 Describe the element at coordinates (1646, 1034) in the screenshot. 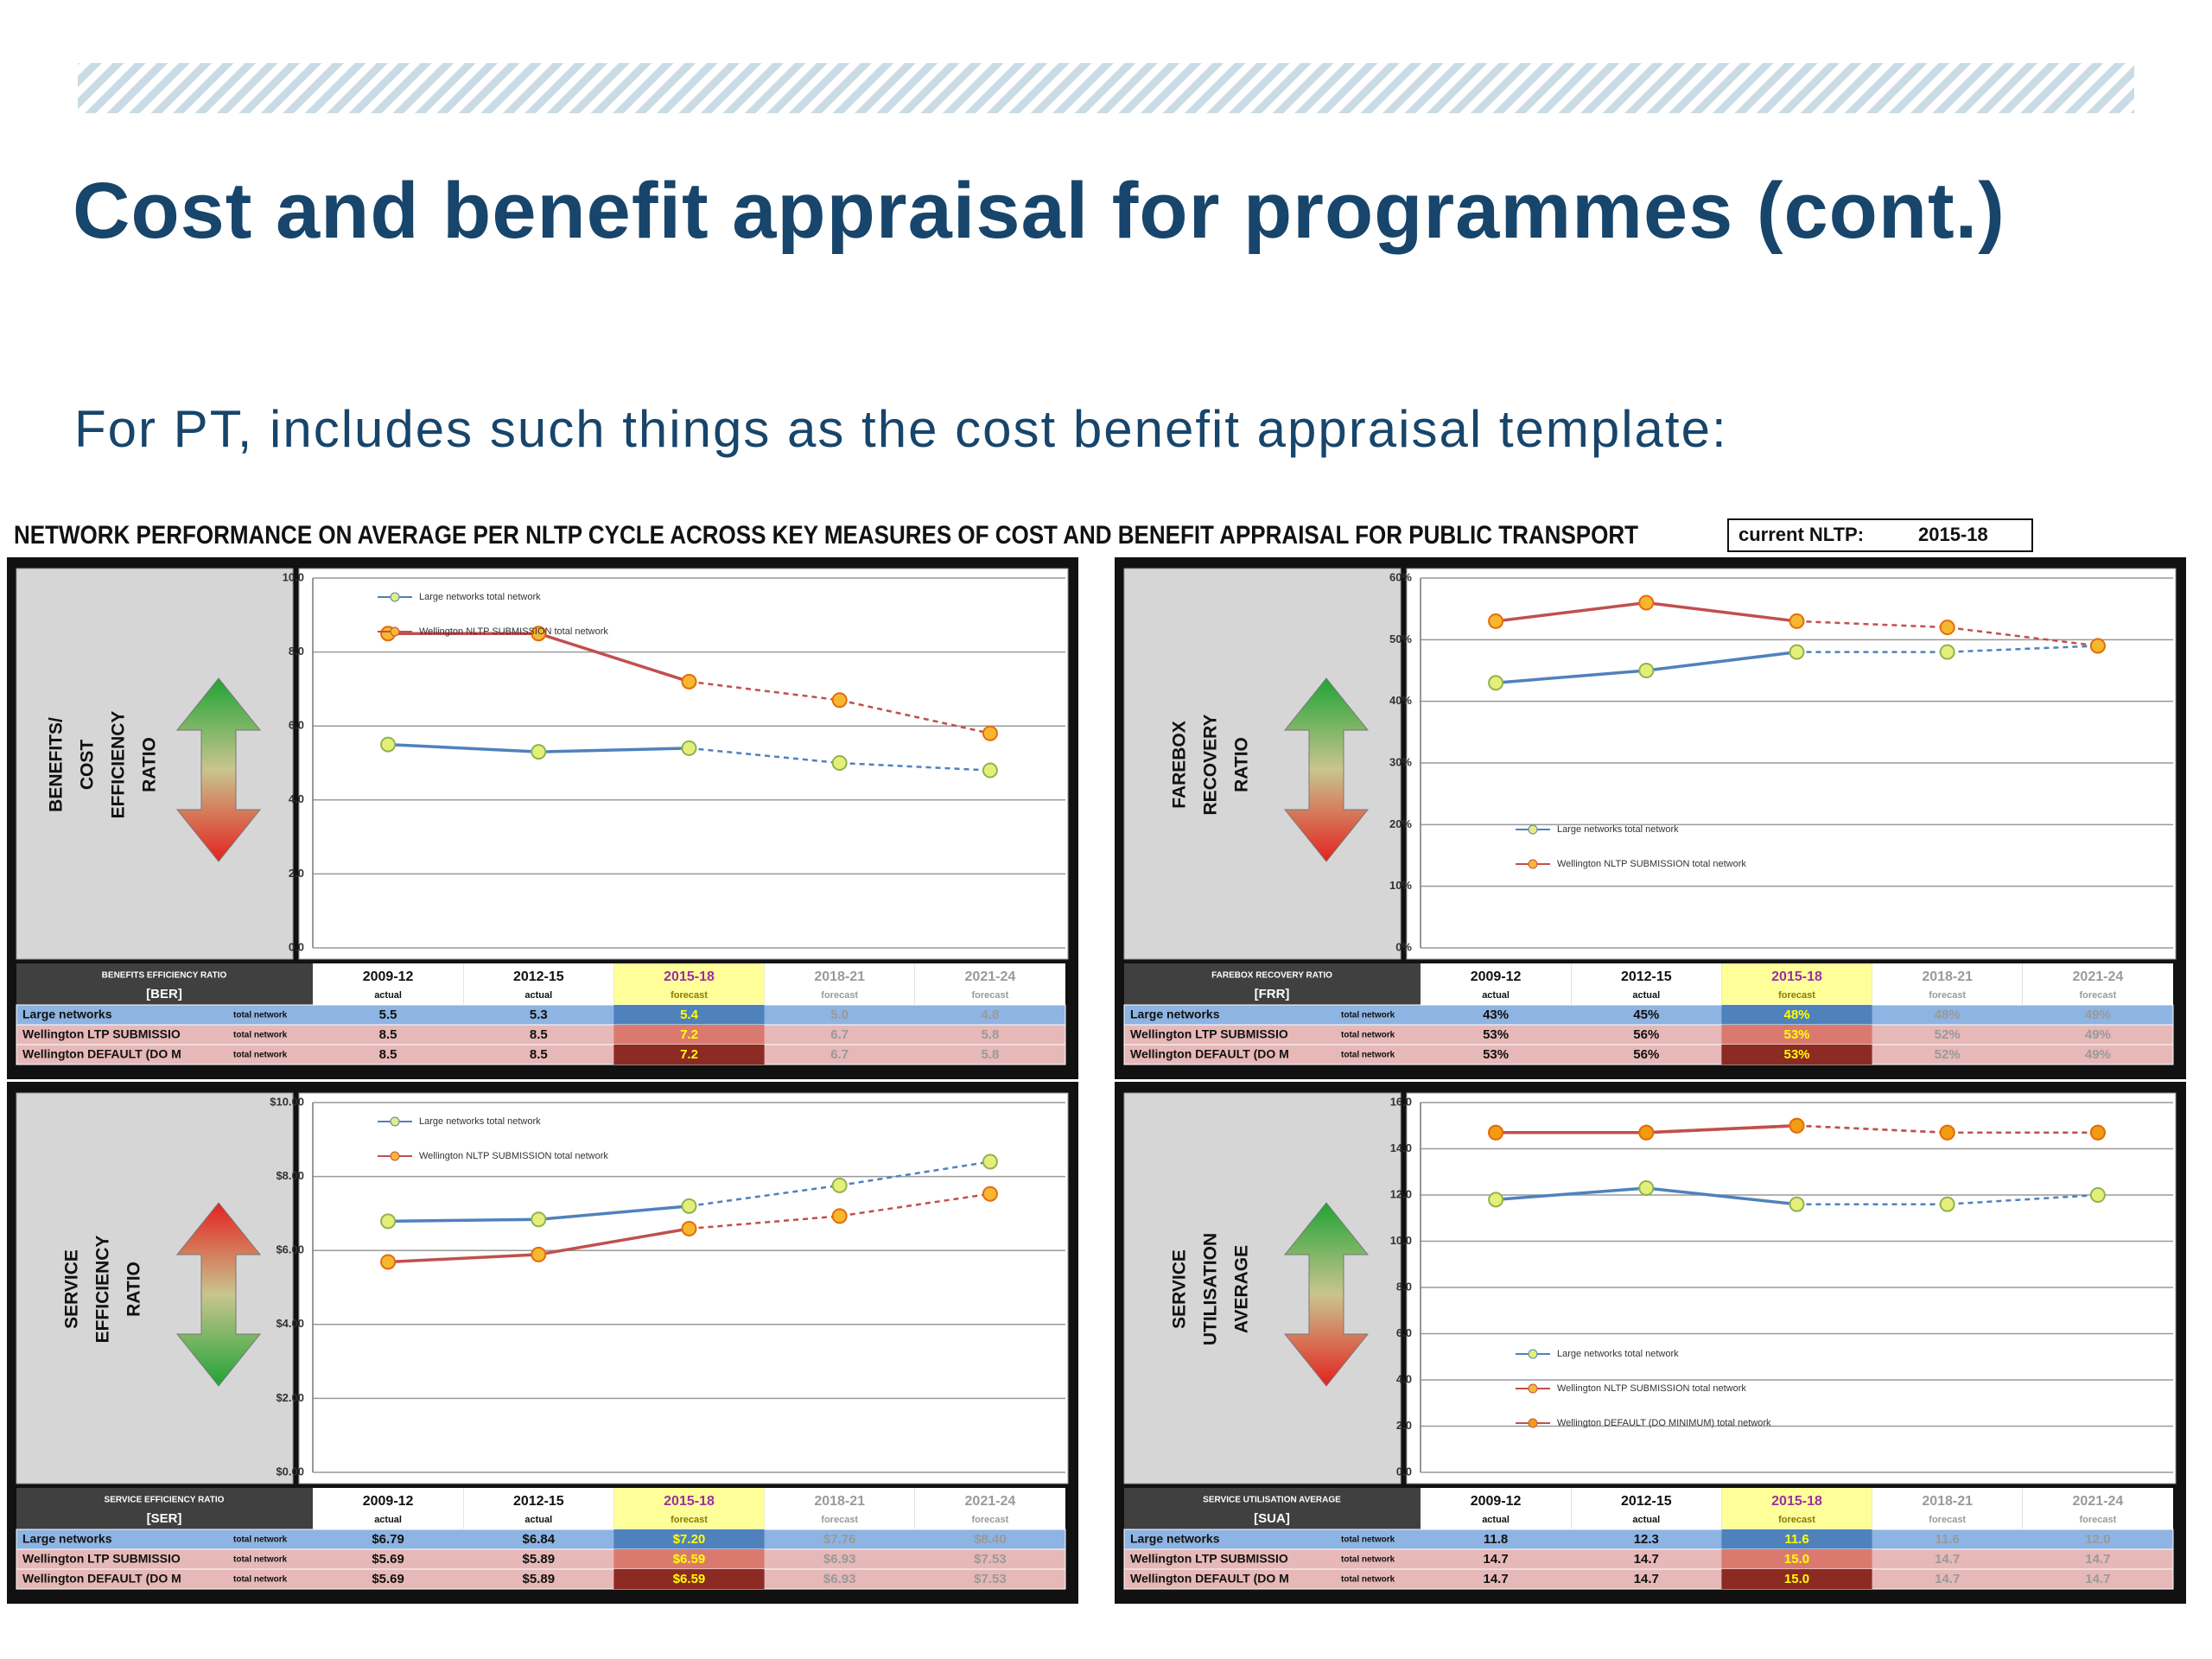

I see `table-cell: 56%` at that location.